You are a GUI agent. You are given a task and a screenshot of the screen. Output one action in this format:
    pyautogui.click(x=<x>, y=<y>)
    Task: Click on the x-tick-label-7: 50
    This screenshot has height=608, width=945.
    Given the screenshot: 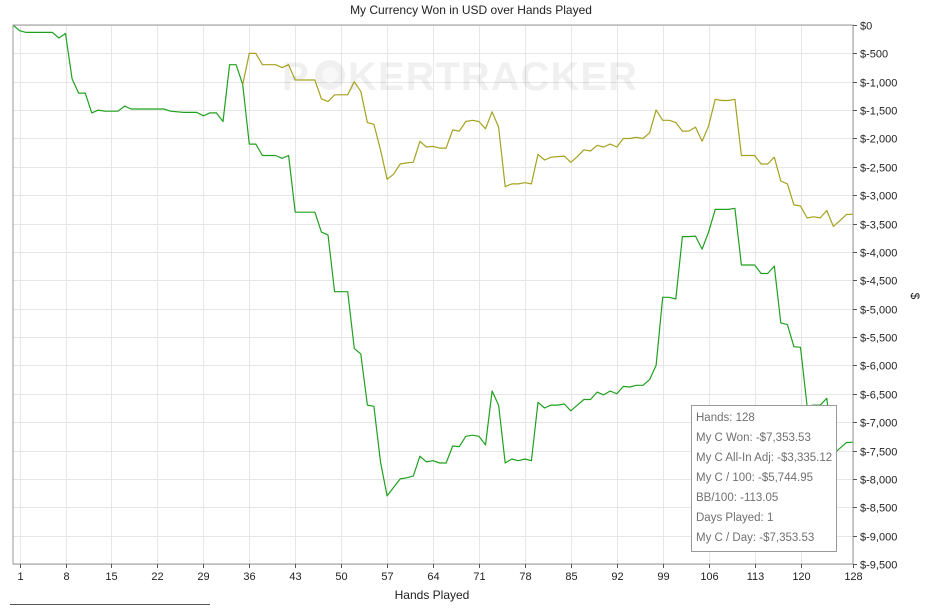 What is the action you would take?
    pyautogui.click(x=341, y=577)
    